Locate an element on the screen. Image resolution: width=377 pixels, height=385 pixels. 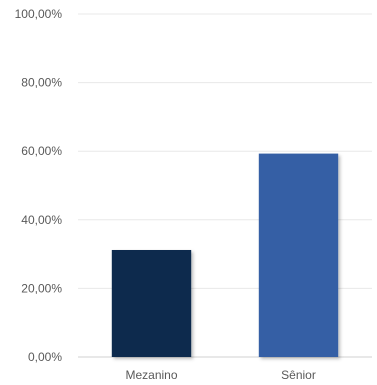
y-tick-label: 20,00% is located at coordinates (41, 288).